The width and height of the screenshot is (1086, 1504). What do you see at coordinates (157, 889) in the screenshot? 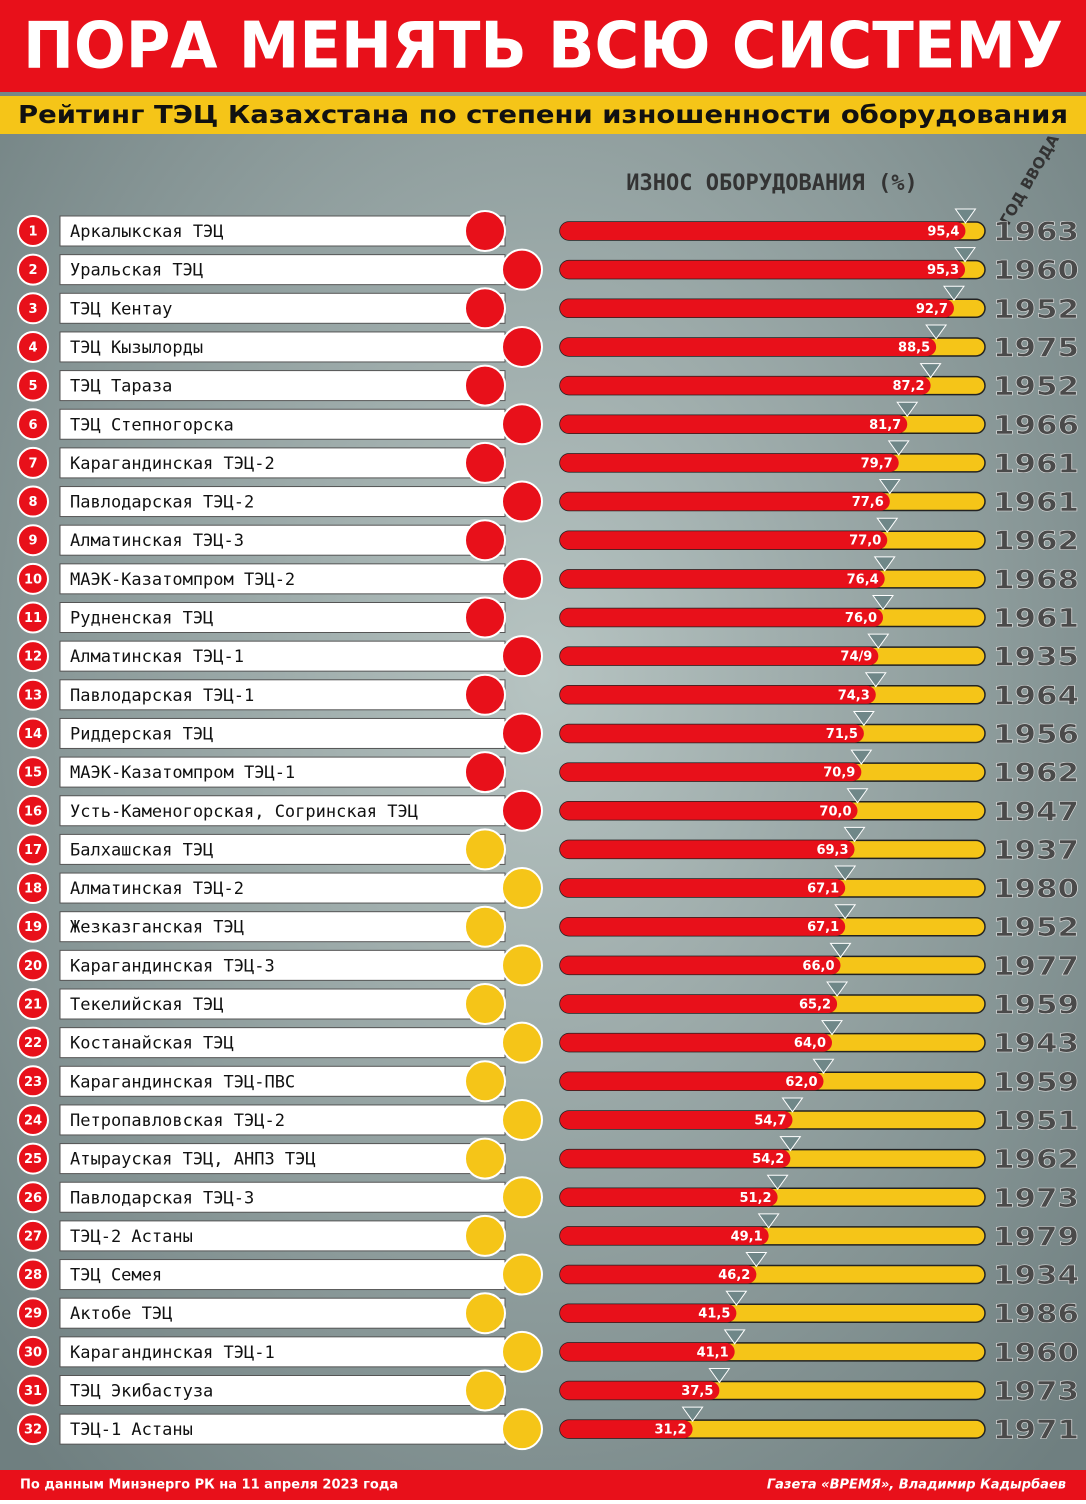
I see `category-label: Алматинская ТЭЦ-2` at bounding box center [157, 889].